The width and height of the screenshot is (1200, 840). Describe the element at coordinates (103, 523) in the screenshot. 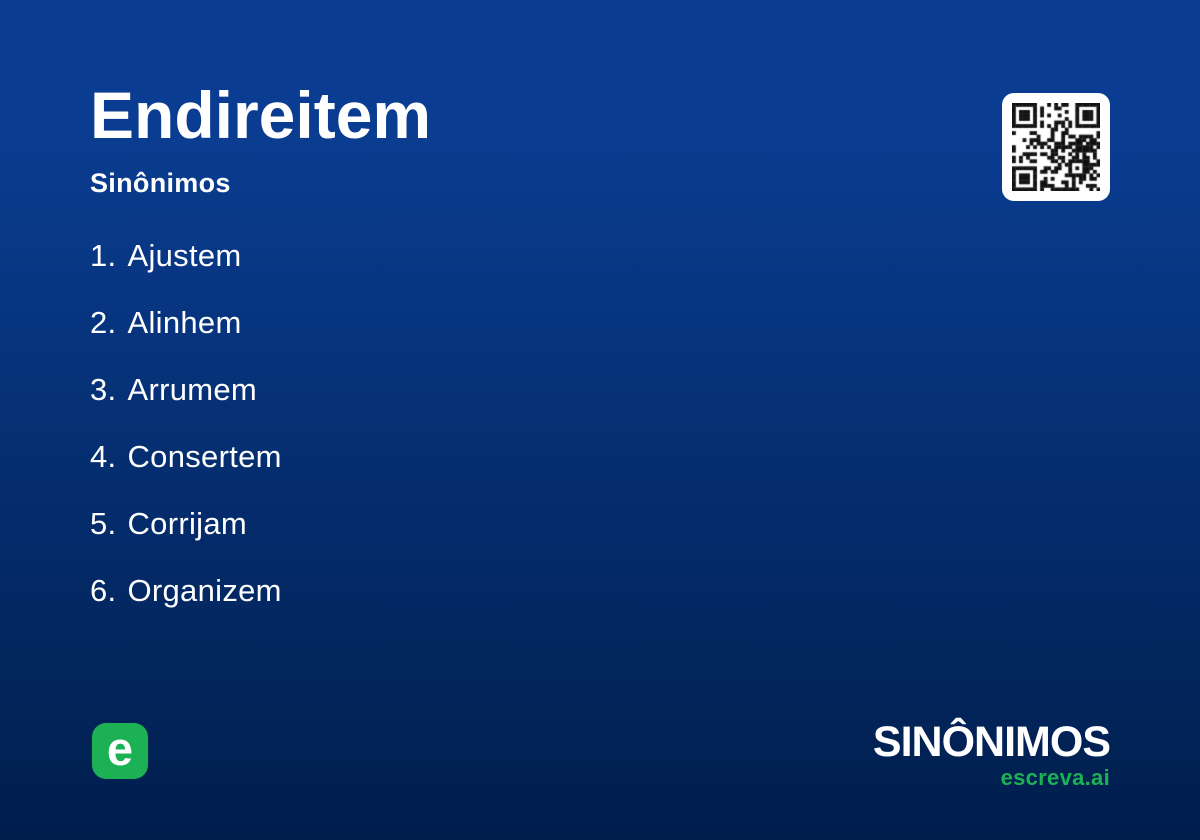

I see `synonym-number: 5.` at that location.